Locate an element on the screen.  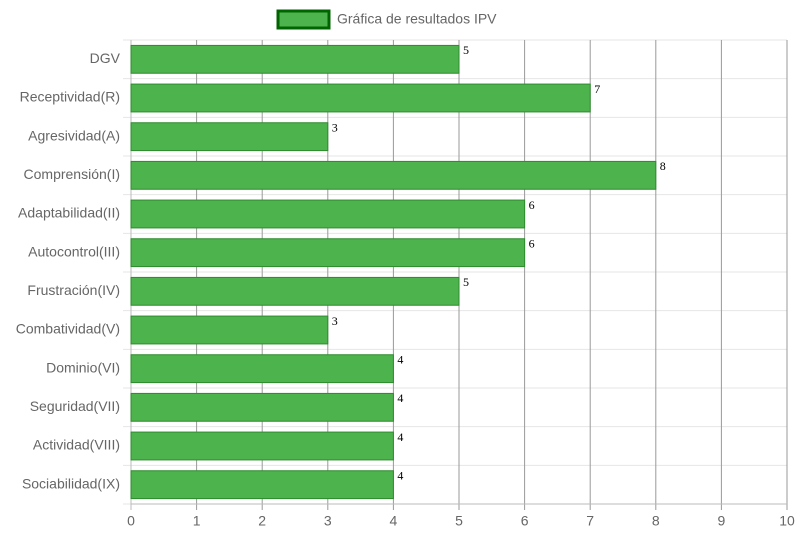
y-tick-label: Seguridad(VII) is located at coordinates (75, 406).